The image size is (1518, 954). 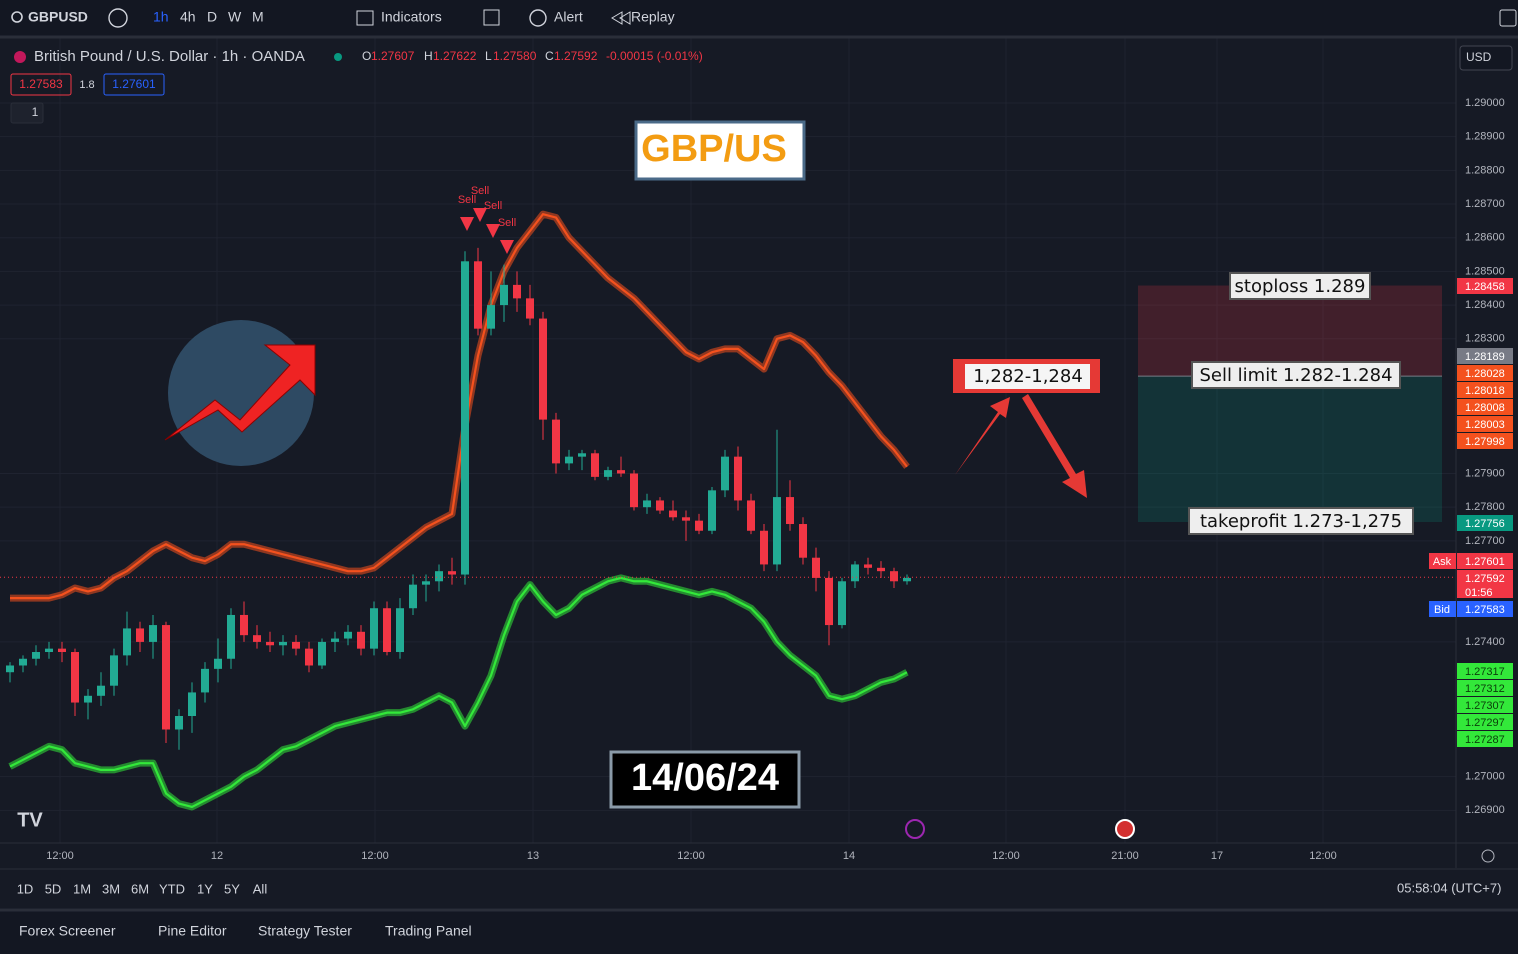 What do you see at coordinates (1485, 408) in the screenshot?
I see `price-tag-label: 1.28008` at bounding box center [1485, 408].